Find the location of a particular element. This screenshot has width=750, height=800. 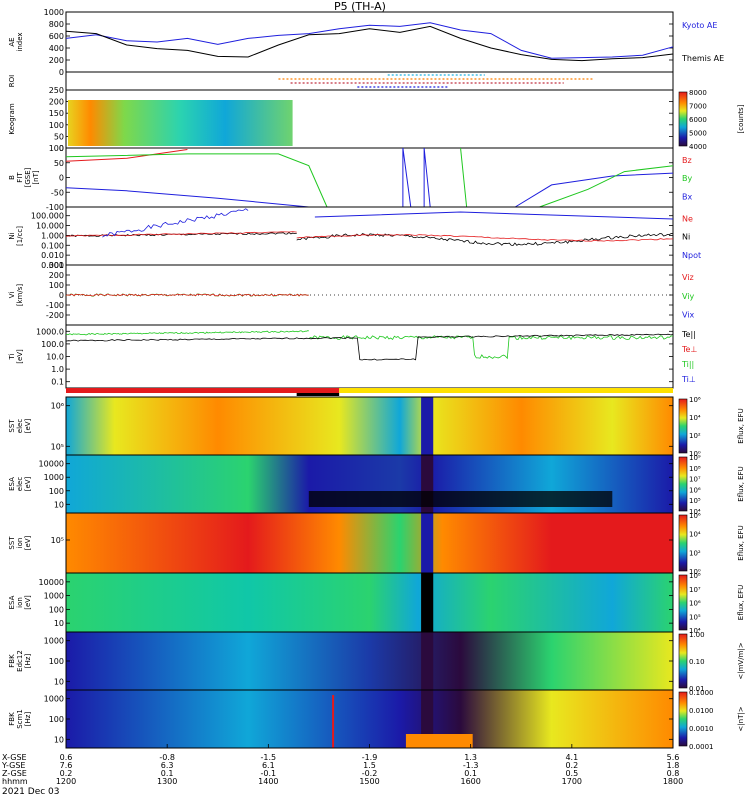

fbk_b-low-freq-burst is located at coordinates (439, 741).